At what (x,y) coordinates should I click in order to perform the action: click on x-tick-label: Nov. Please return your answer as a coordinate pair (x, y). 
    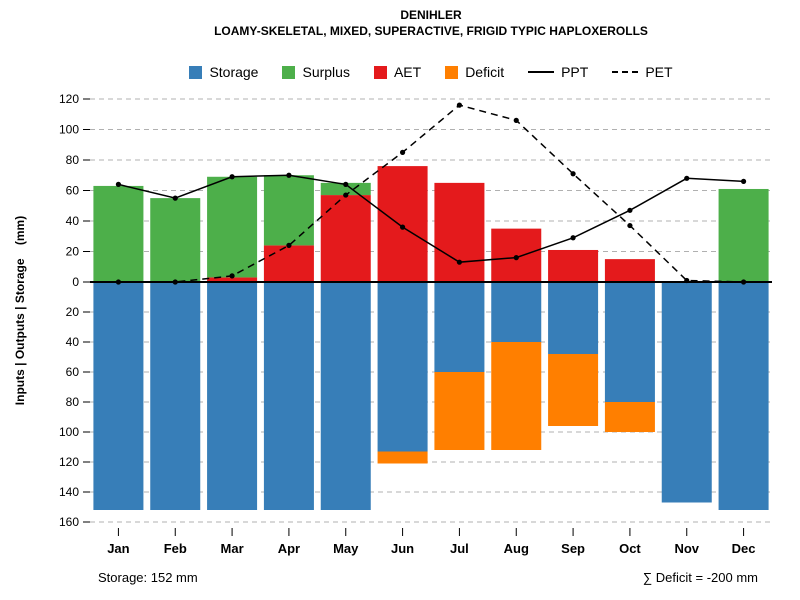
    Looking at the image, I should click on (686, 548).